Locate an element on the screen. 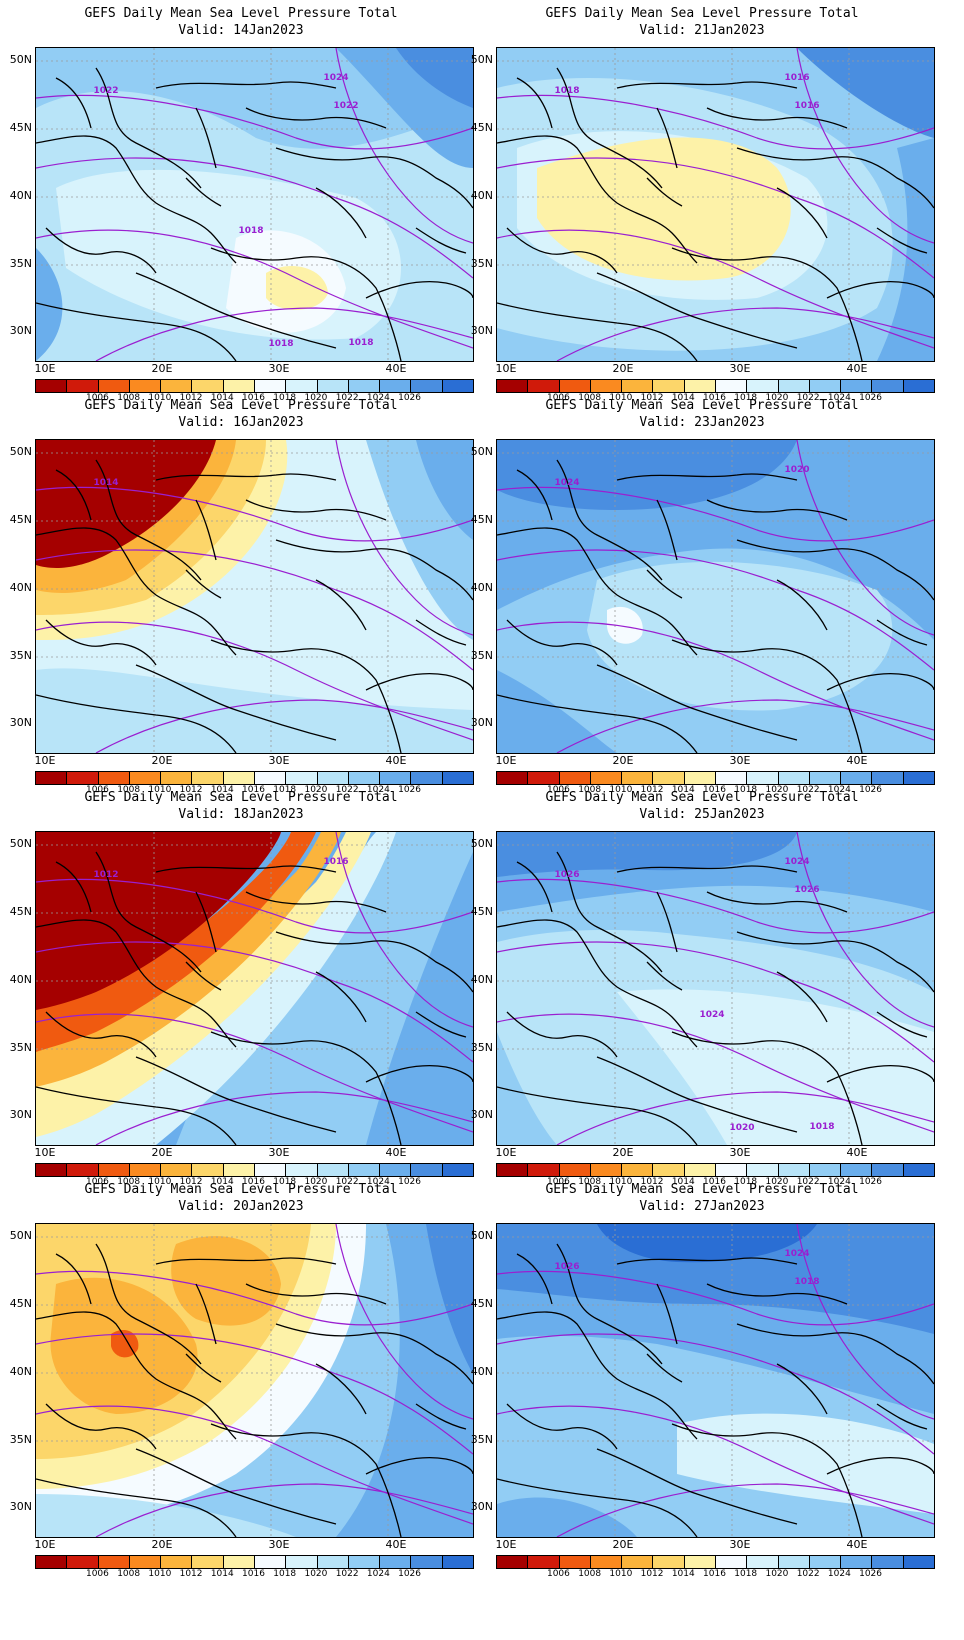 The image size is (964, 1640). pressure-map: 1022 1024 1022 1018 1018 1018 is located at coordinates (254, 204).